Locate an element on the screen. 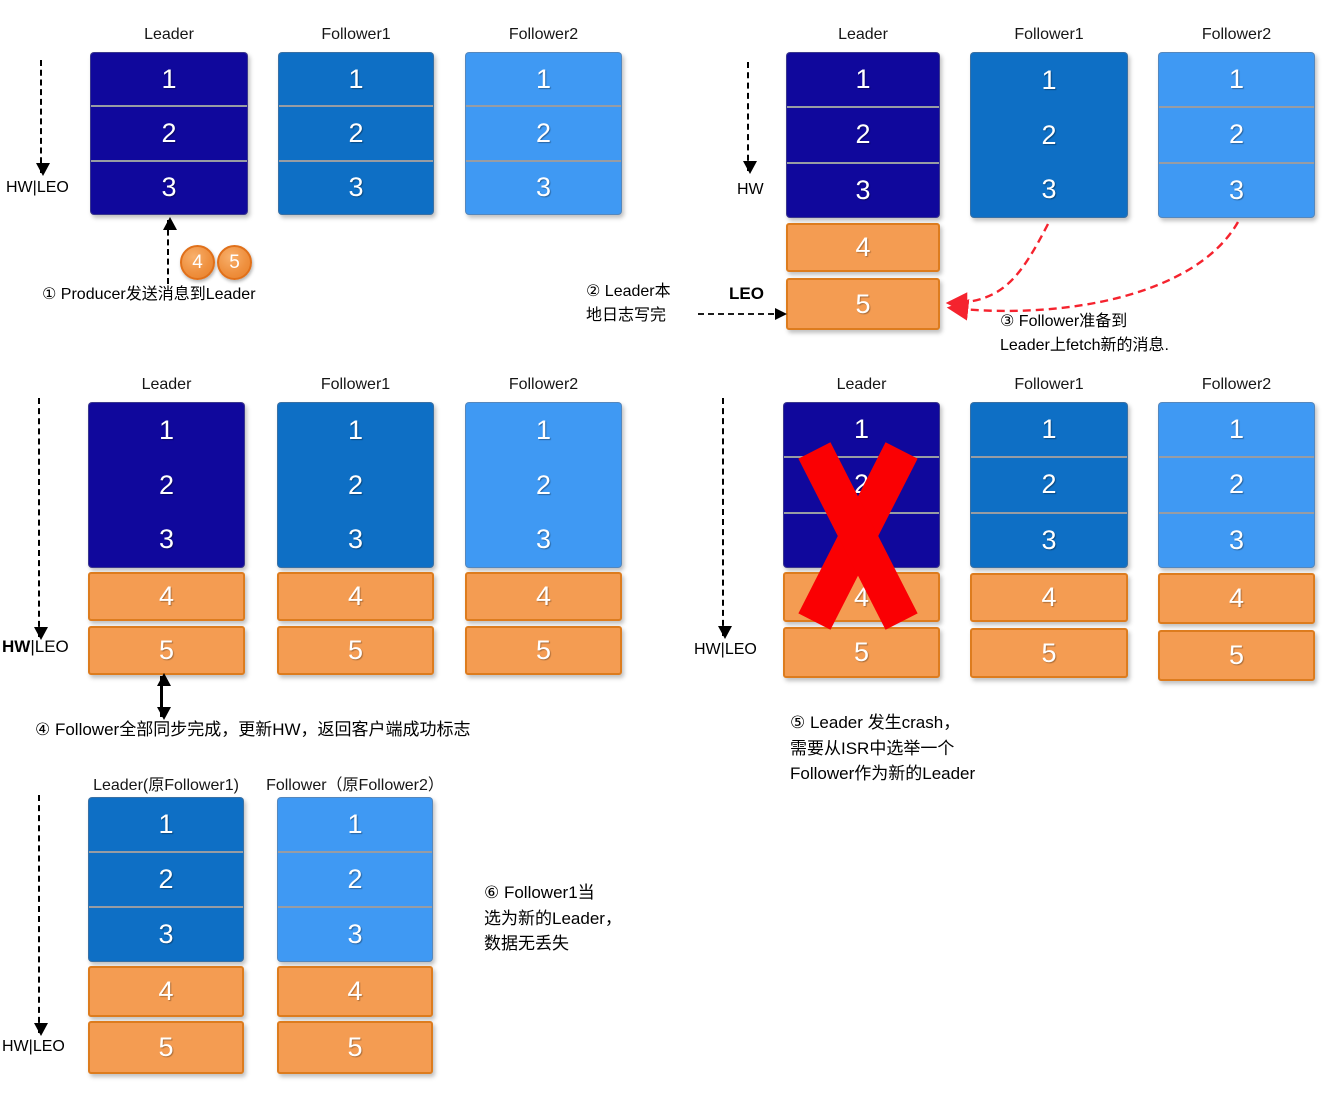  log-column-leader: 1 2 3 is located at coordinates (166, 485).